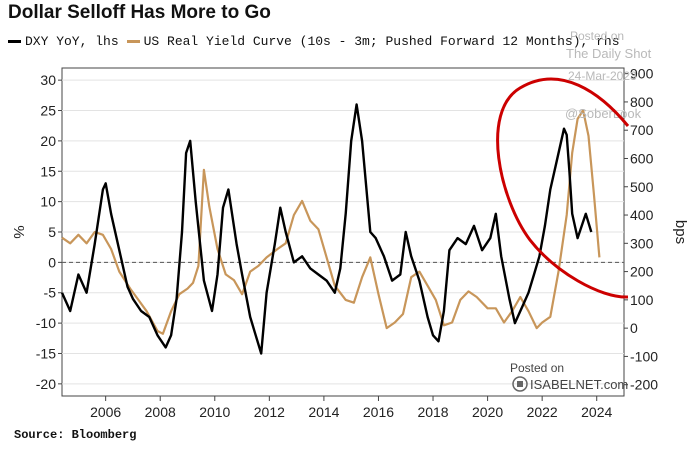 Image resolution: width=700 pixels, height=450 pixels. What do you see at coordinates (48, 171) in the screenshot?
I see `left-tick-label: 15` at bounding box center [48, 171].